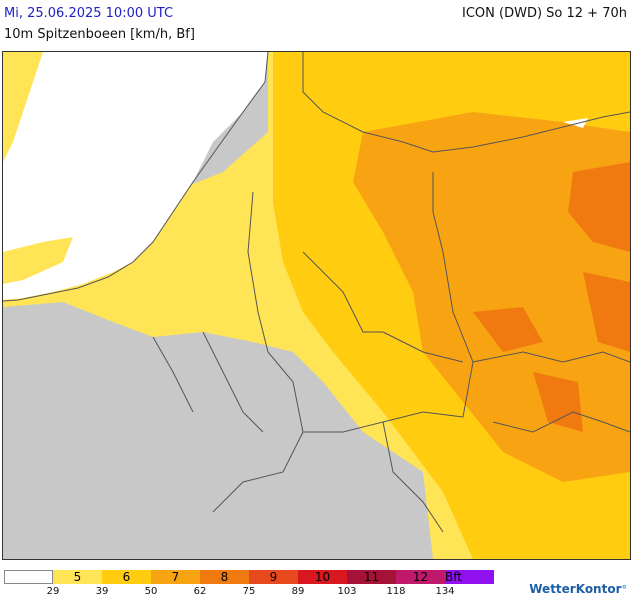  What do you see at coordinates (200, 591) in the screenshot?
I see `legend-tick-3: 62` at bounding box center [200, 591].